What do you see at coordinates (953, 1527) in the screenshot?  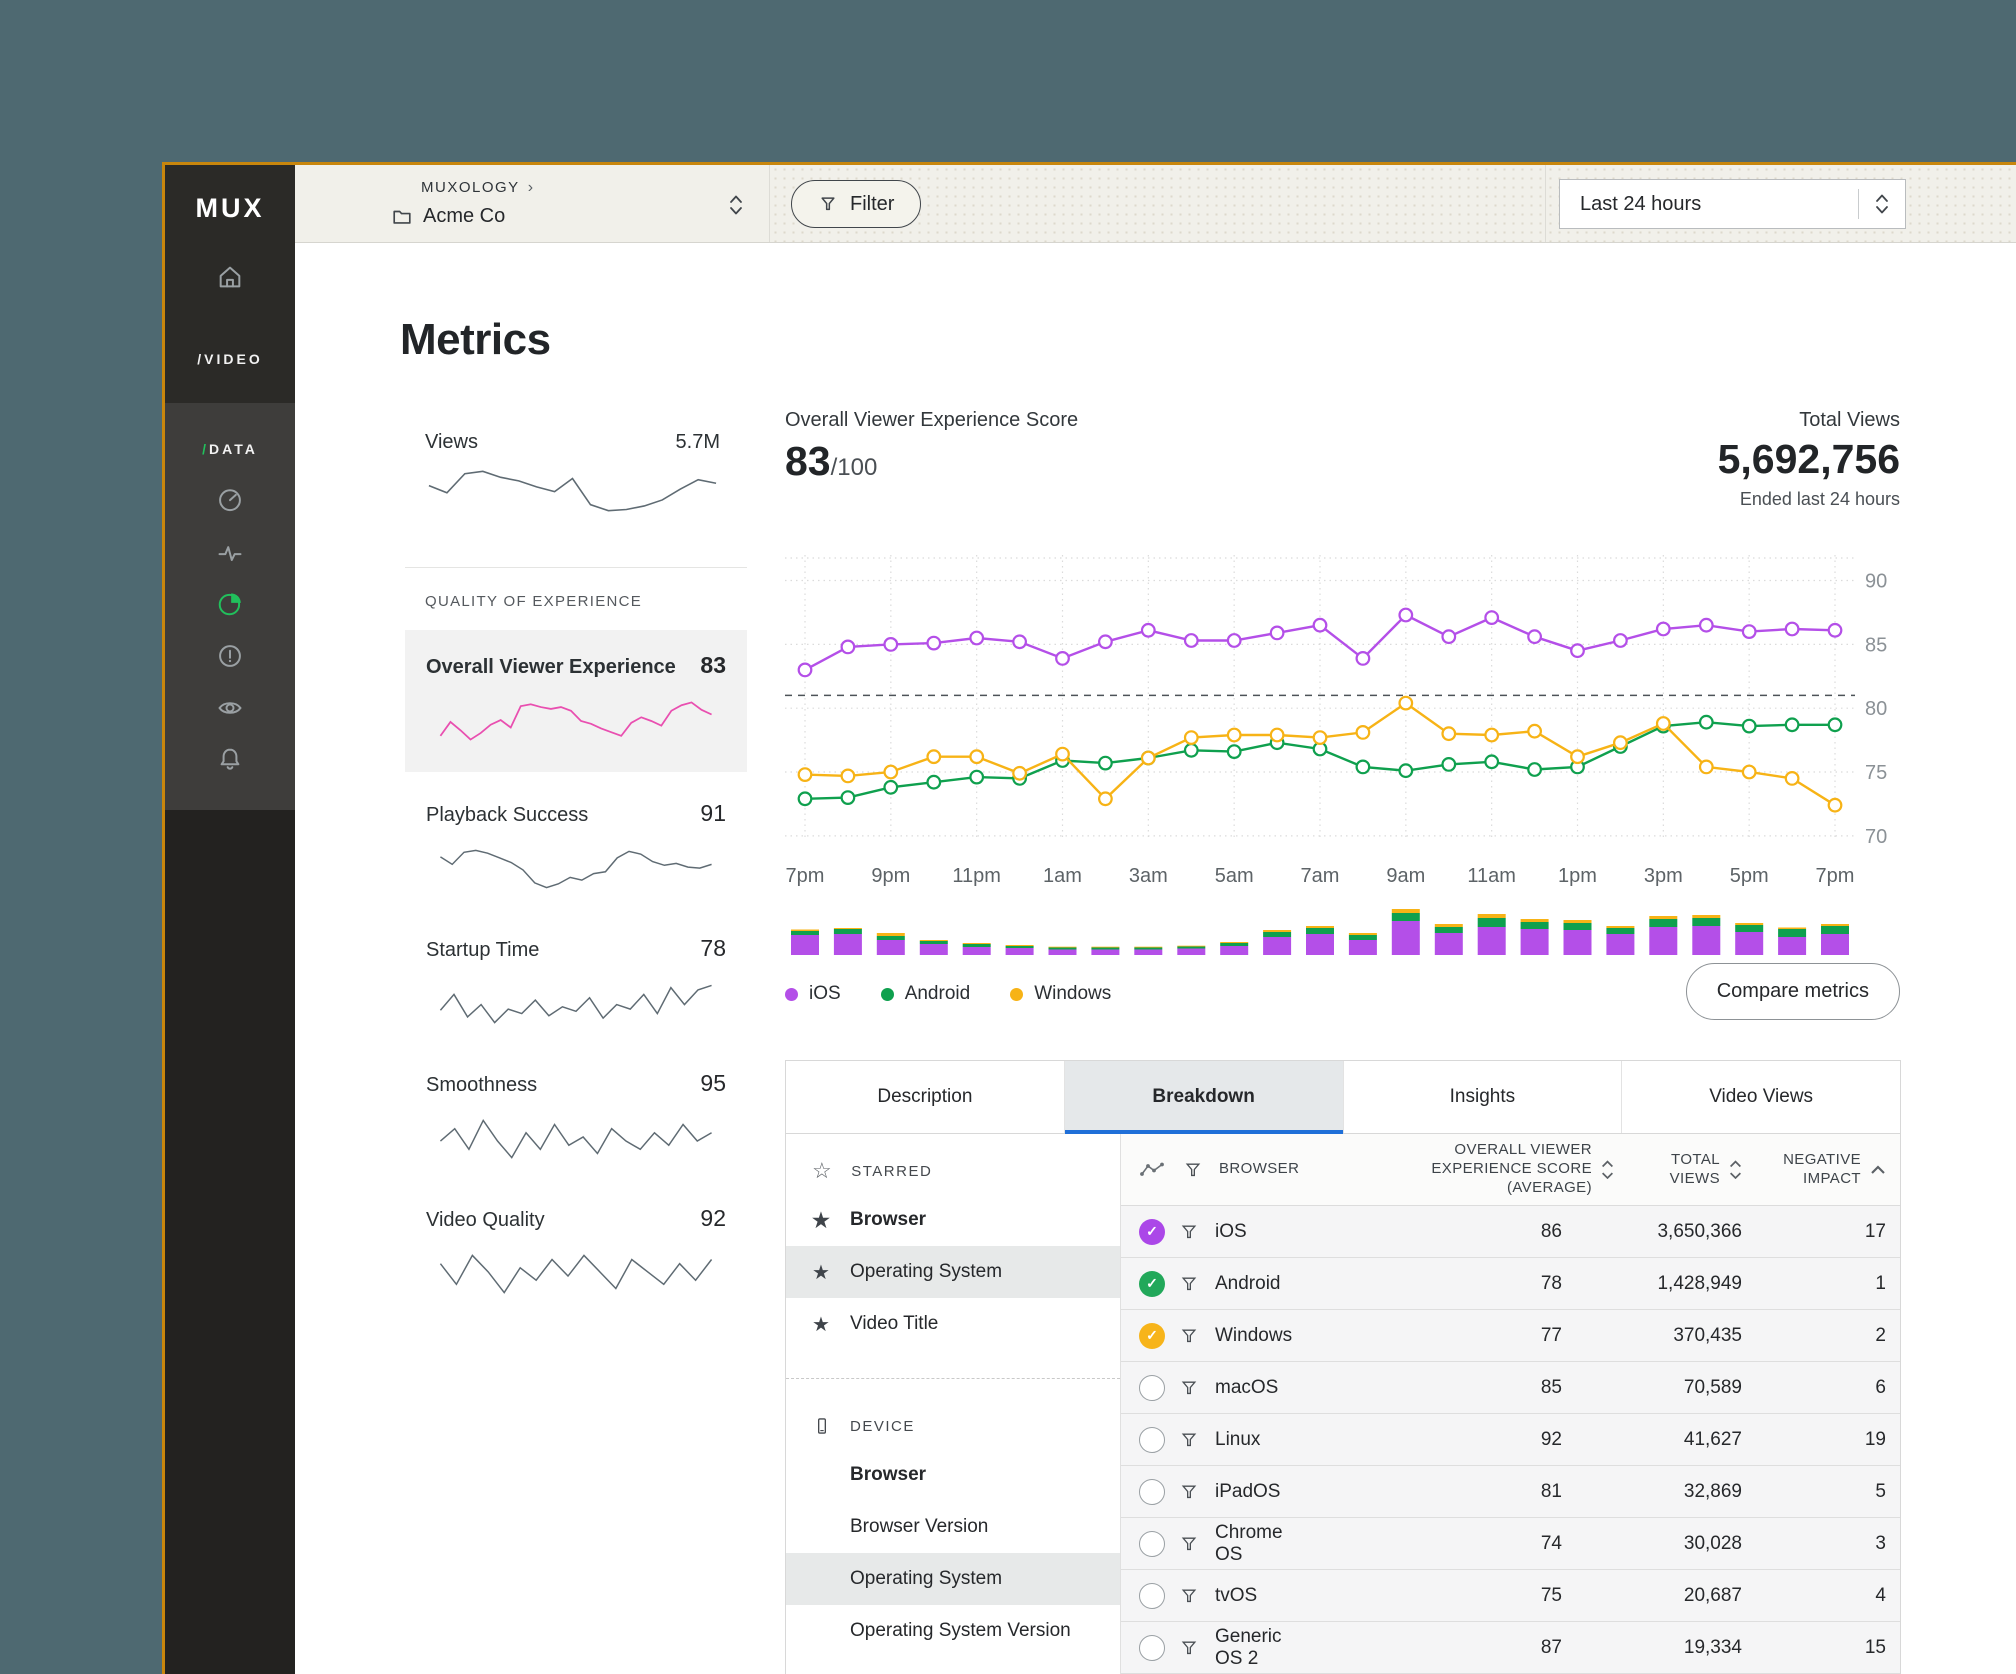 I see `dimension-item-browser-version: Browser Version` at bounding box center [953, 1527].